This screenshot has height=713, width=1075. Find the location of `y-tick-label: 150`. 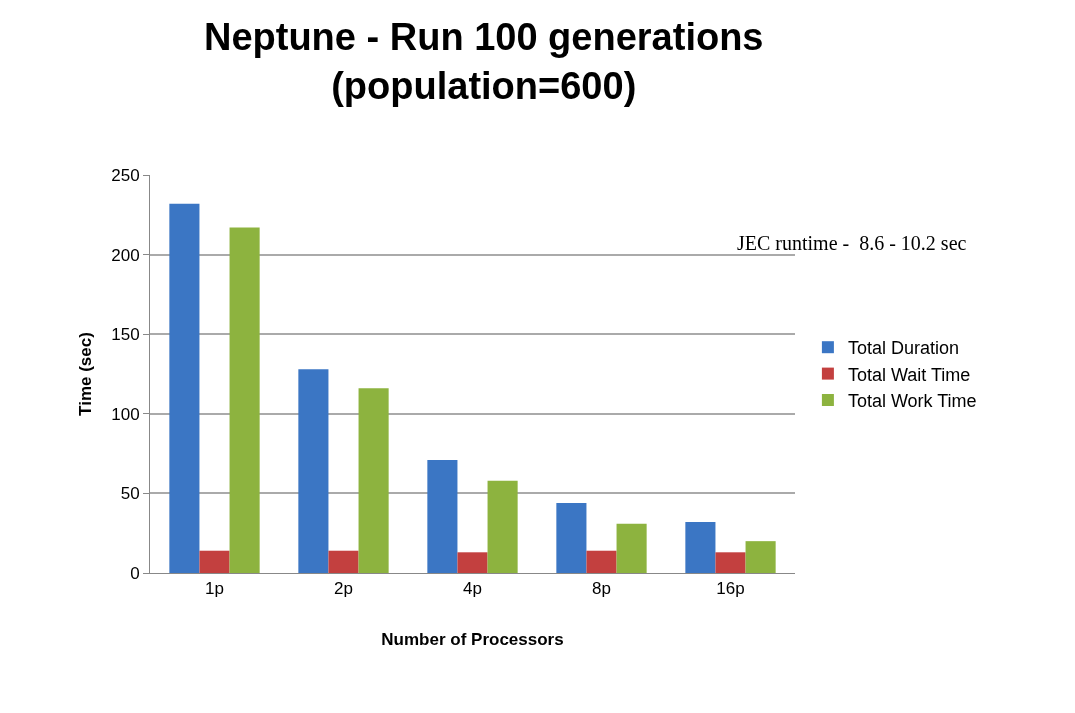

y-tick-label: 150 is located at coordinates (125, 335).